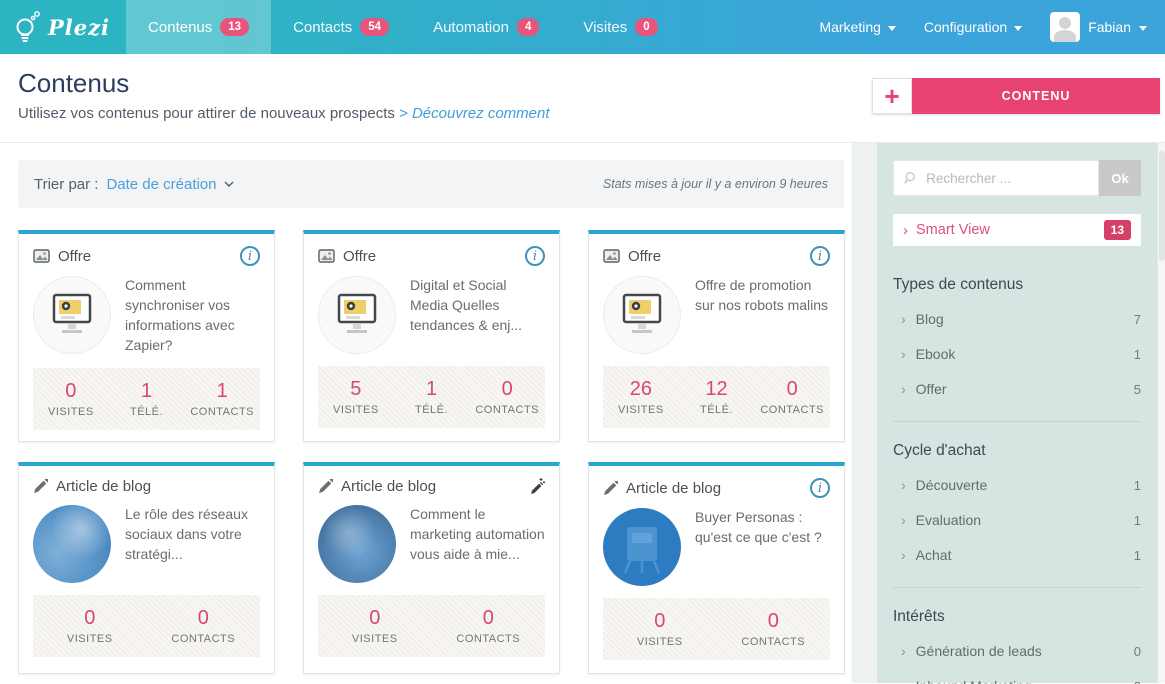 This screenshot has width=1165, height=684. I want to click on lightbulb-icon, so click(28, 27).